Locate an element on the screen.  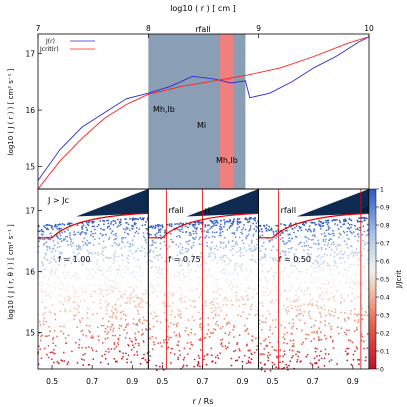
subpanel-3: rfall rif = 0.500.5 0.7 0.9 is located at coordinates (313, 287).